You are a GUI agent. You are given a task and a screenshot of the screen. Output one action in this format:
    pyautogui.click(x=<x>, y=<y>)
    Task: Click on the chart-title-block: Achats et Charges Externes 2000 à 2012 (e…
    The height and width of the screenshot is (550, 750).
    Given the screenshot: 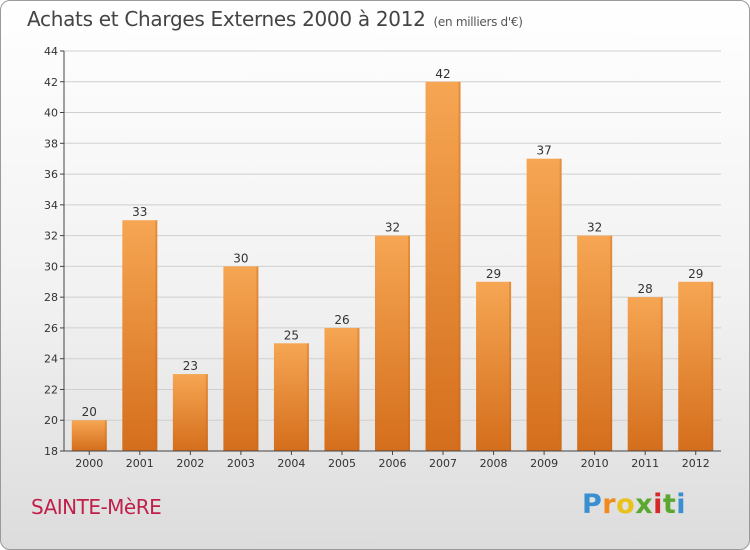 What is the action you would take?
    pyautogui.click(x=275, y=19)
    